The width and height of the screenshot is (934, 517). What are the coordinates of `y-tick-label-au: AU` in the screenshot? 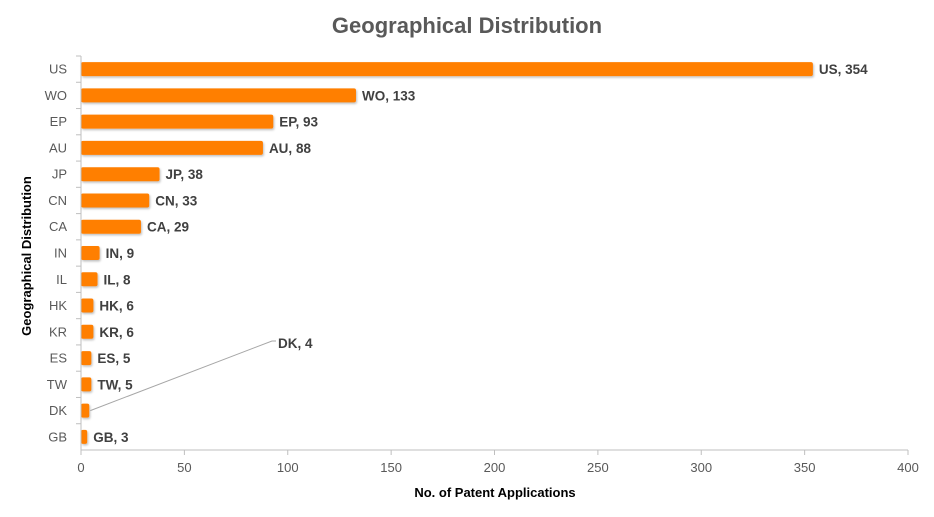 It's located at (58, 147).